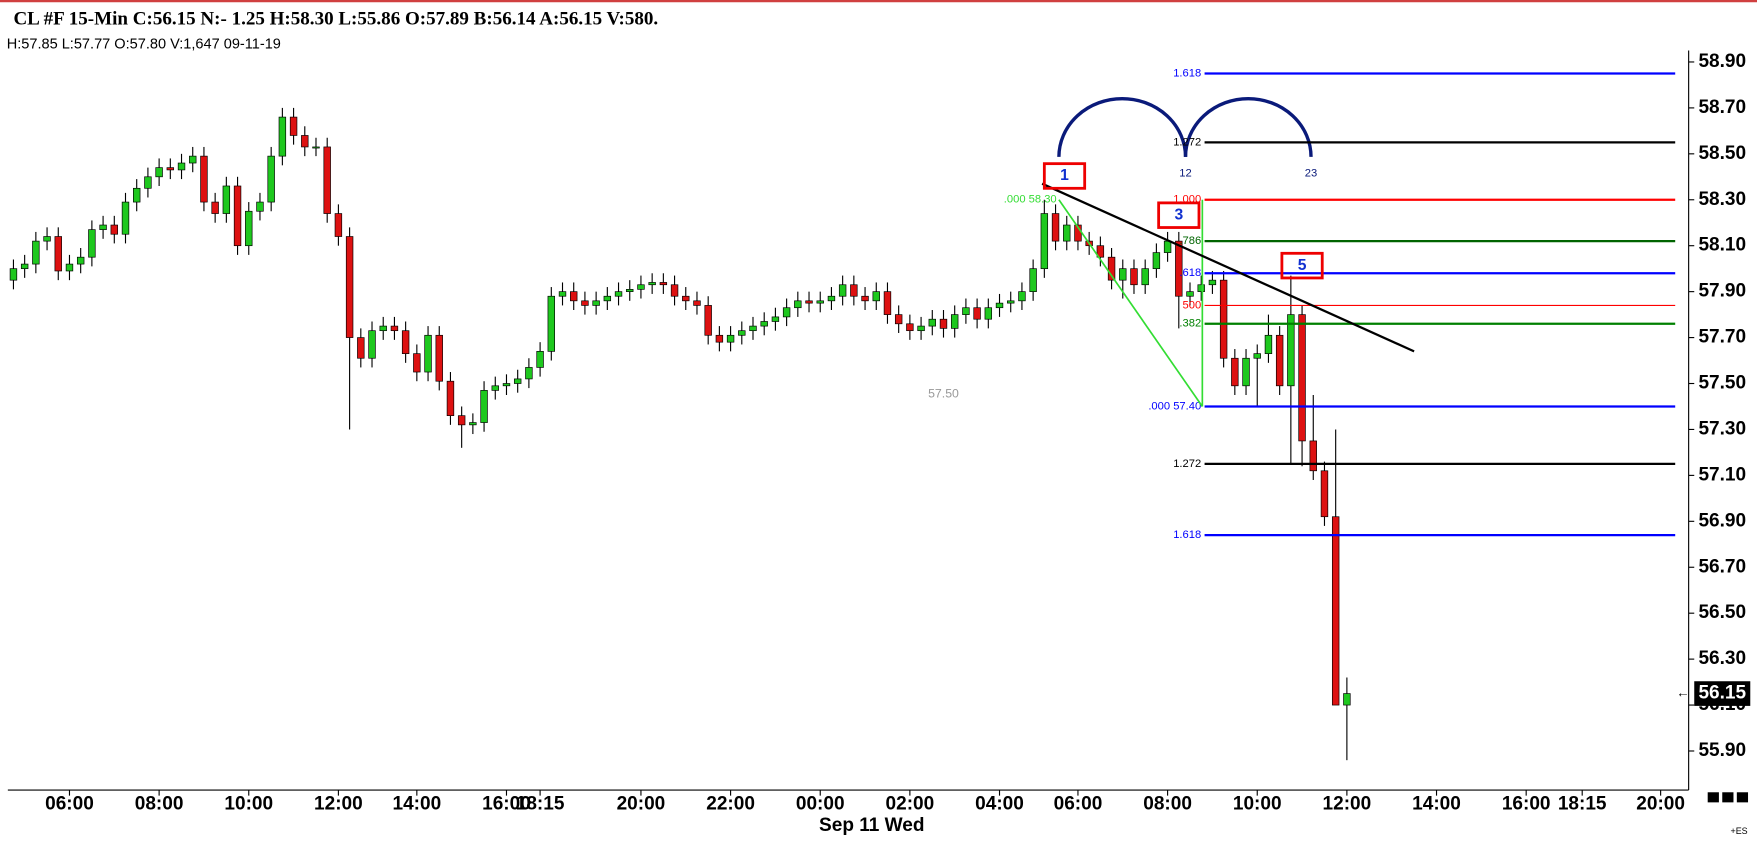 The height and width of the screenshot is (845, 1757). Describe the element at coordinates (1722, 107) in the screenshot. I see `y-tick-label: 58.70` at that location.